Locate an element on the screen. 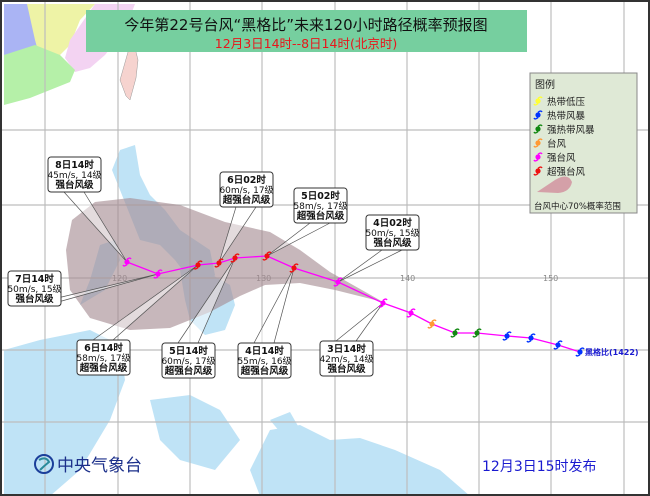 Image resolution: width=650 pixels, height=496 pixels. publisher-logo is located at coordinates (44, 464).